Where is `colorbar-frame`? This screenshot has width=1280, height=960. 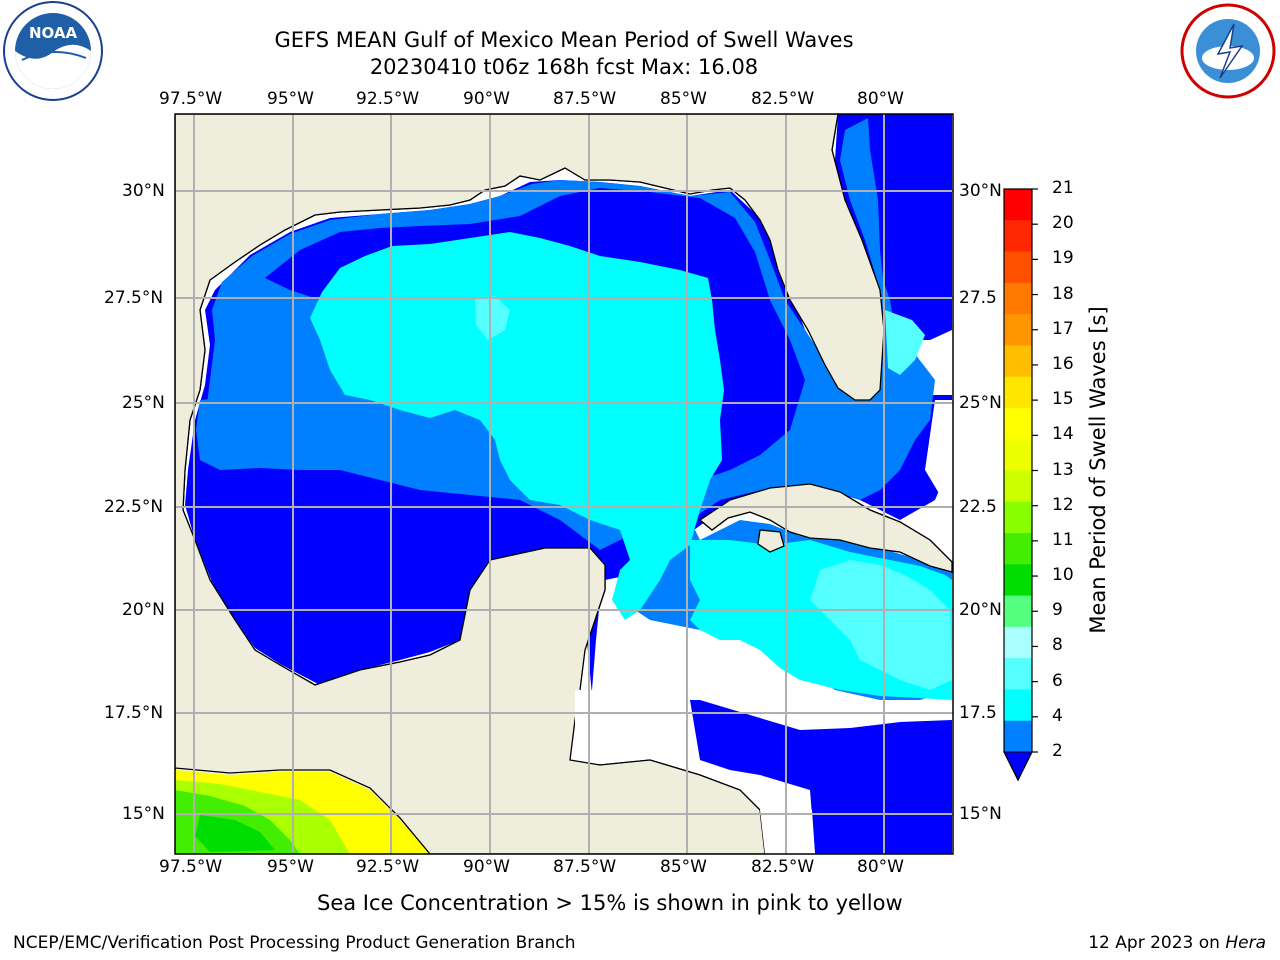
colorbar-frame is located at coordinates (1018, 485).